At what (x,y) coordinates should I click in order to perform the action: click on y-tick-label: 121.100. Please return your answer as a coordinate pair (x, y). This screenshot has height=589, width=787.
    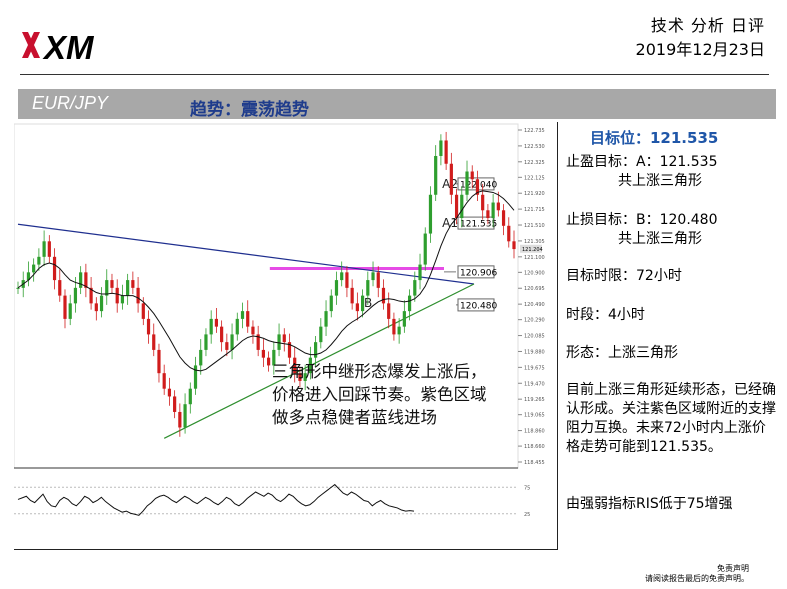
    Looking at the image, I should click on (534, 258).